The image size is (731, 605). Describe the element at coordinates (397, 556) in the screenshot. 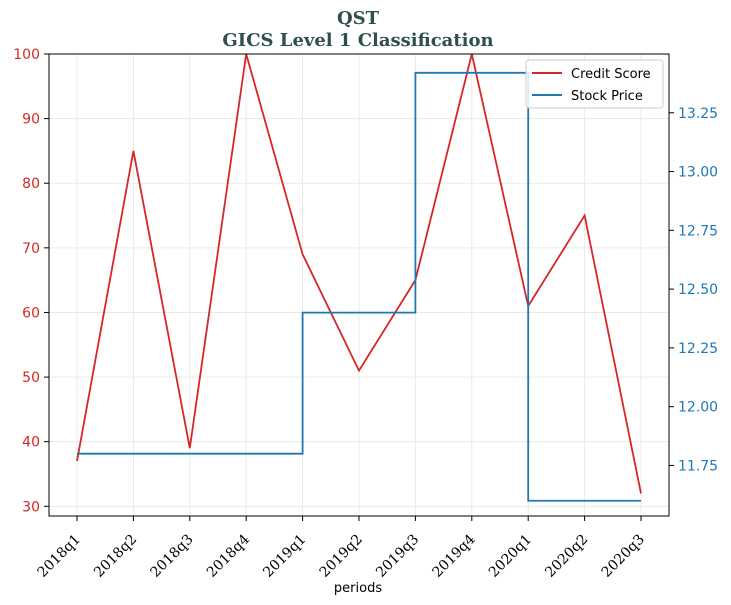

I see `x-tick-label: 2019q3` at that location.